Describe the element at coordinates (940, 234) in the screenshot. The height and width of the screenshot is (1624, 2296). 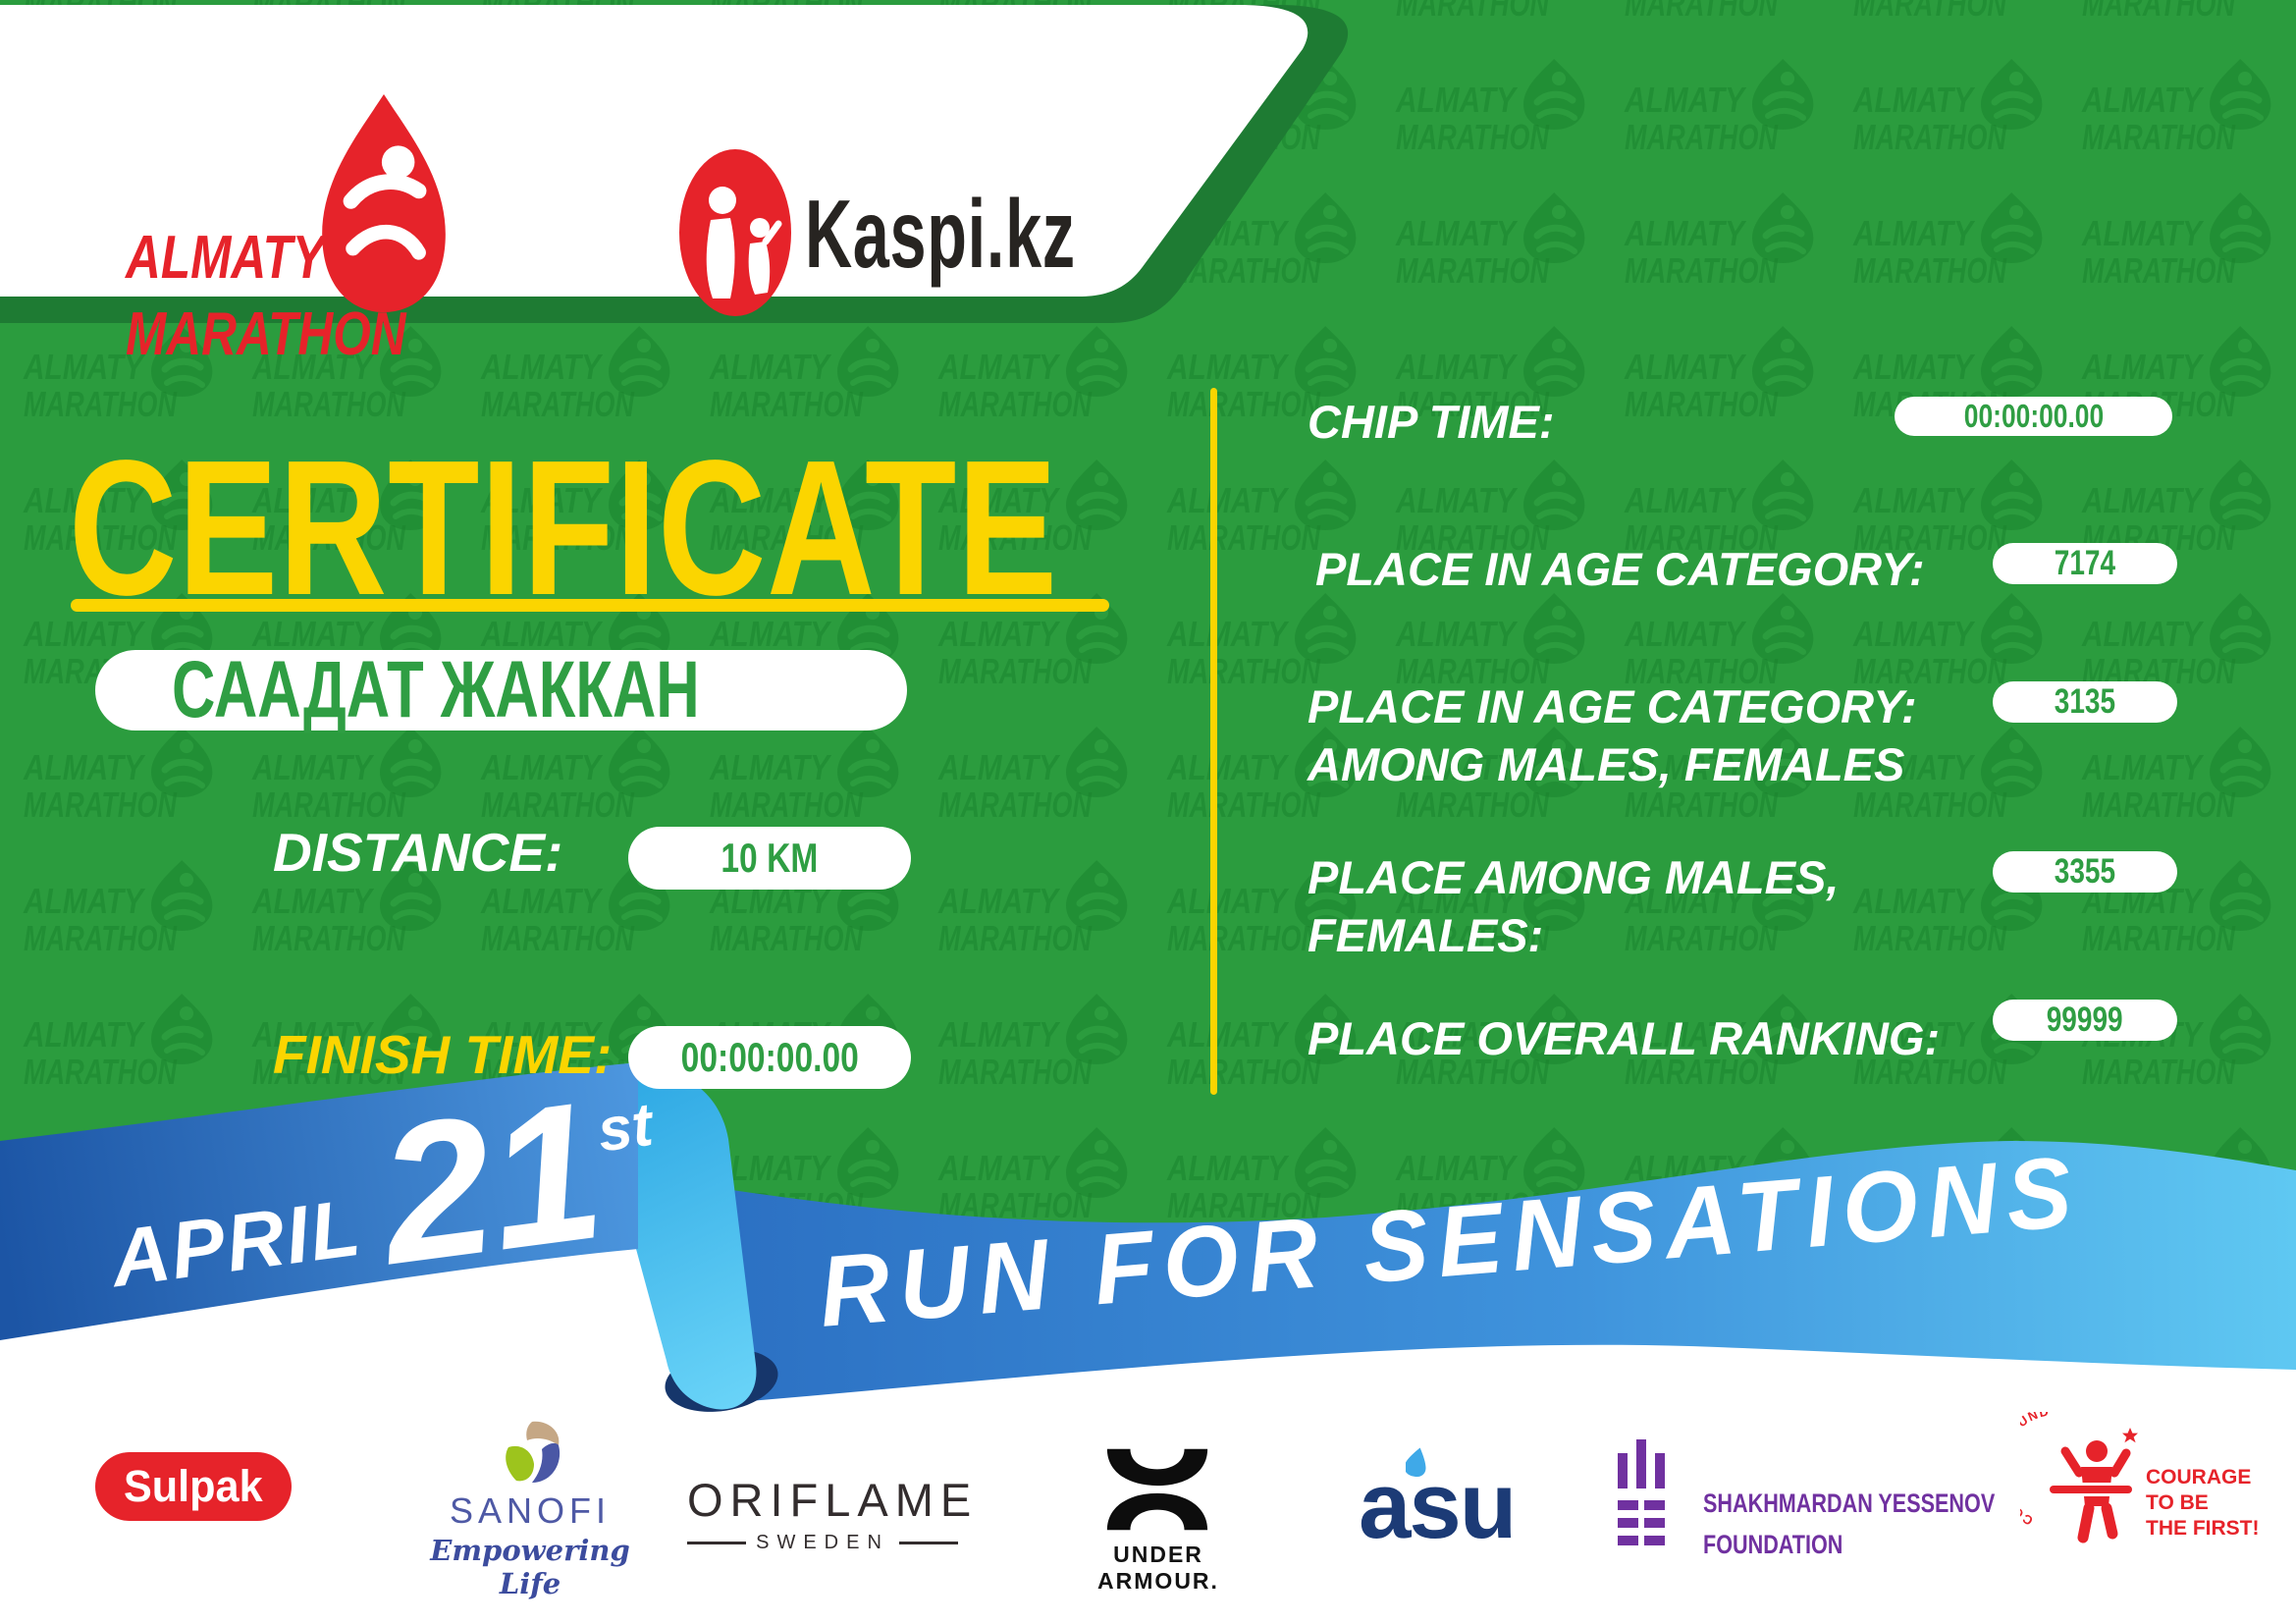
I see `kaspi-logo-text: Kaspi.kz` at that location.